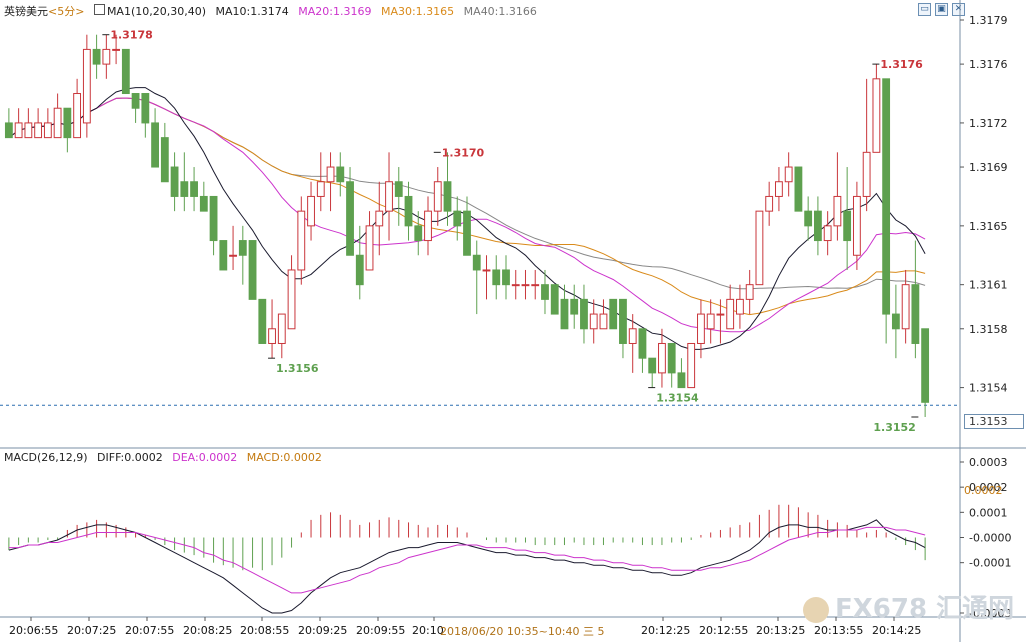  What do you see at coordinates (417, 11) in the screenshot?
I see `ma30-value: MA30:1.3165` at bounding box center [417, 11].